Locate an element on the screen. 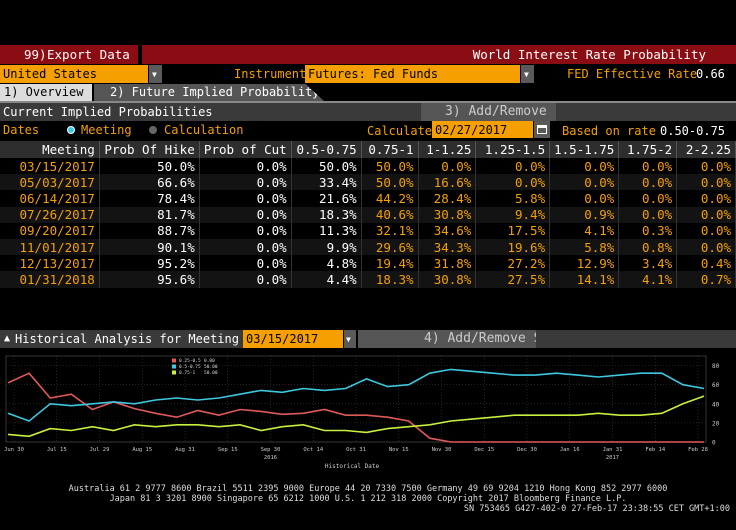  historical-header-rest is located at coordinates (636, 339).